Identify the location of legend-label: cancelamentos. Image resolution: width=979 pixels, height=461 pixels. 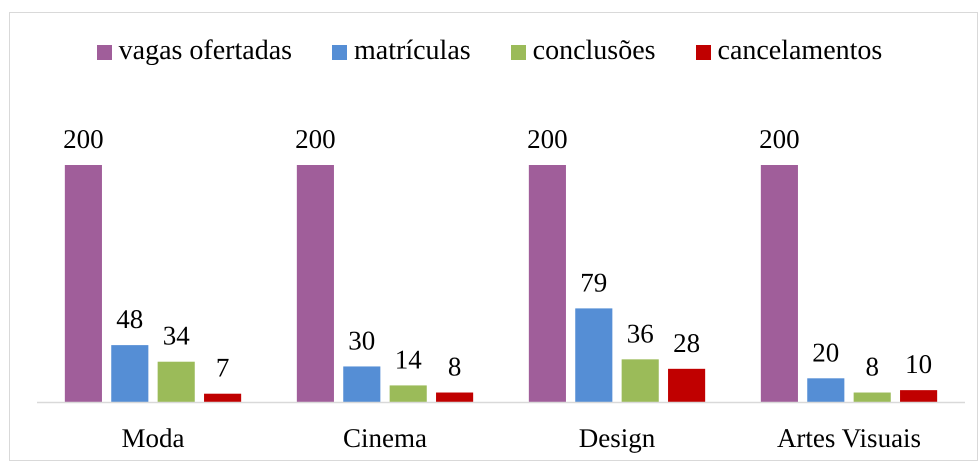
(800, 50).